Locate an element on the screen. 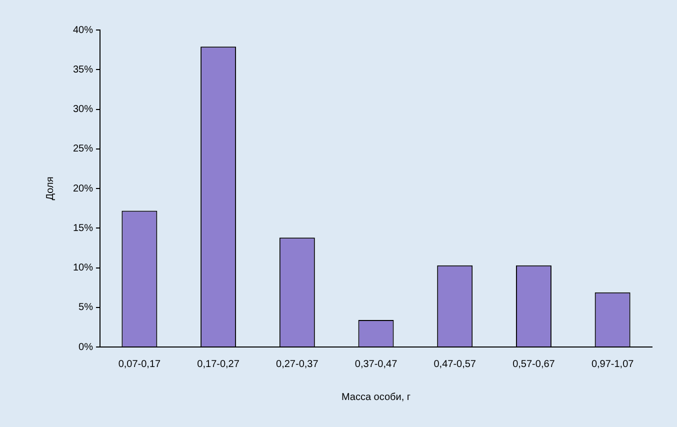 The image size is (677, 427). x-tick-label: 0,27-0,37 is located at coordinates (297, 364).